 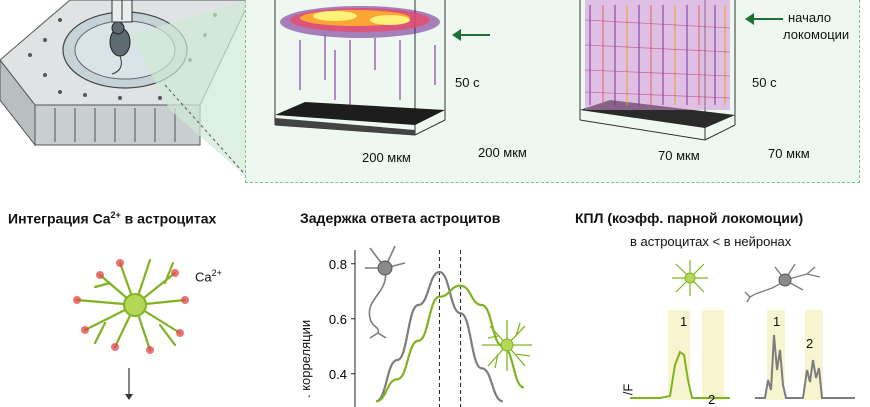 I want to click on trace-y-label: /F, so click(x=628, y=389).